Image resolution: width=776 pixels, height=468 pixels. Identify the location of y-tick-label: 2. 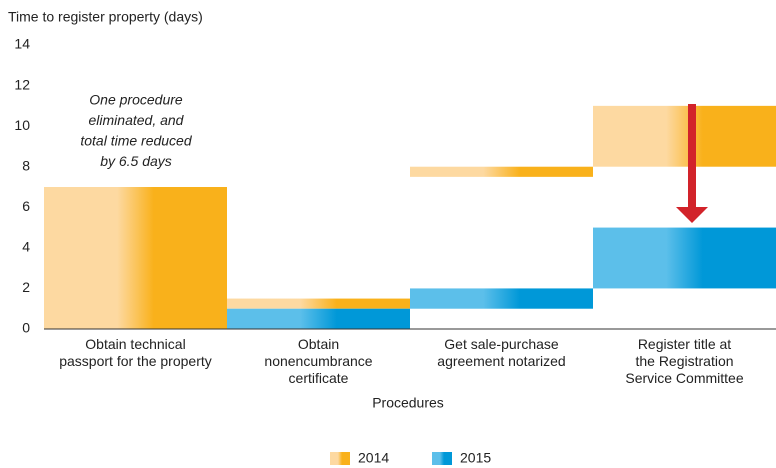
(26, 287).